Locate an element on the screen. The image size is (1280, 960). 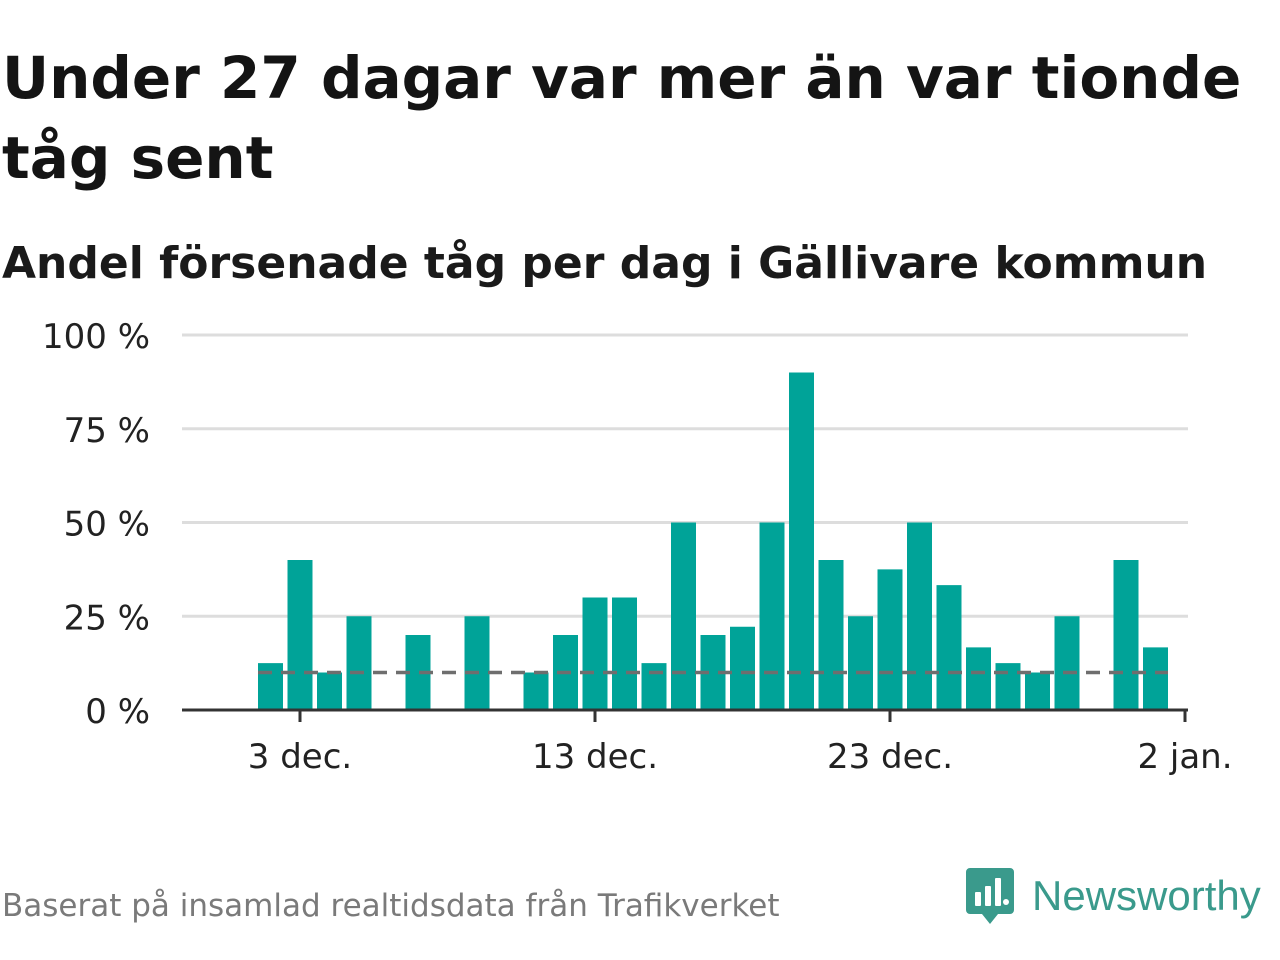
y-tick-label: 50 % is located at coordinates (107, 525).